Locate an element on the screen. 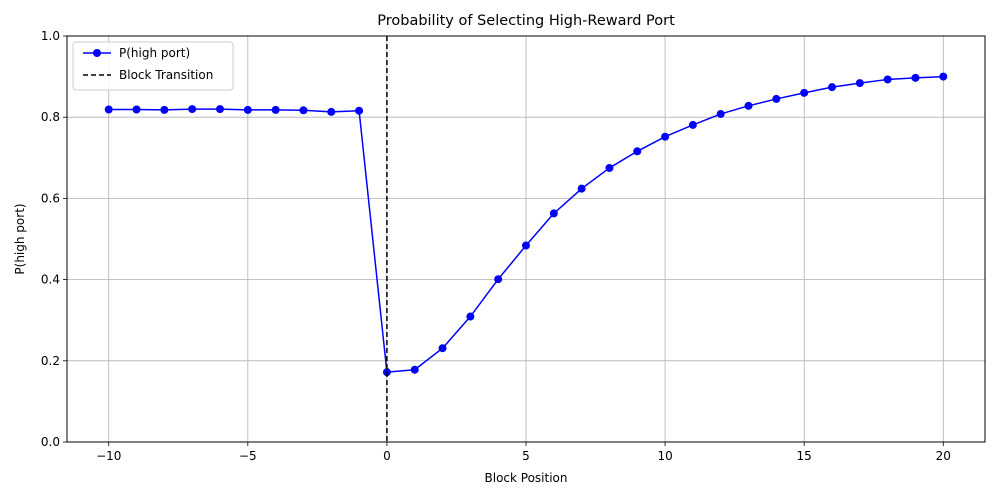 The height and width of the screenshot is (500, 1000). y-tick-label: 0.8 is located at coordinates (50, 117).